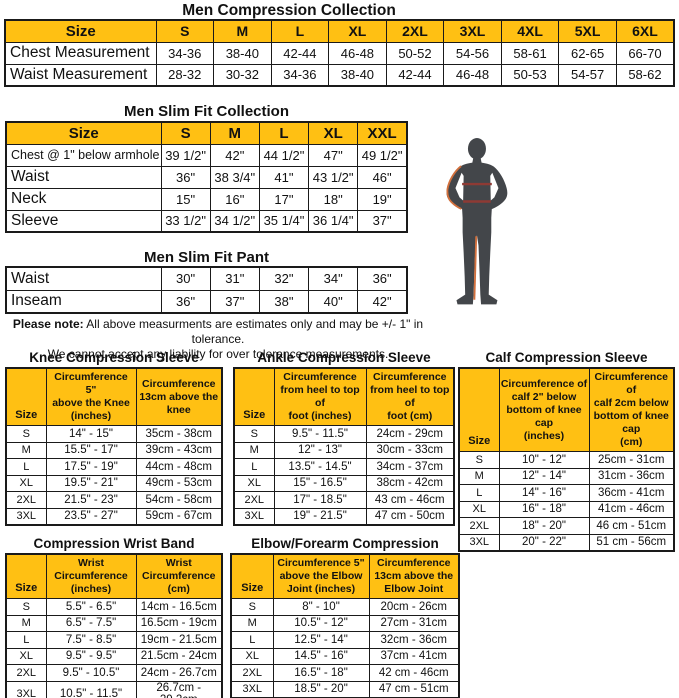 The width and height of the screenshot is (679, 698). I want to click on section-title-knee: Knee Compression Sleeve, so click(114, 357).